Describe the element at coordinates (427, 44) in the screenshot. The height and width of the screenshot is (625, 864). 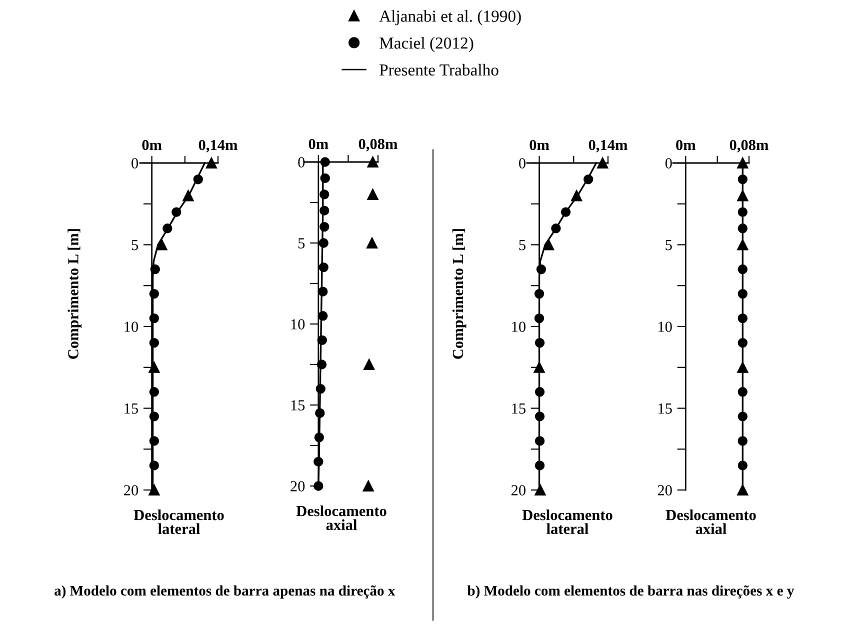
I see `legend-label: Maciel (2012)` at that location.